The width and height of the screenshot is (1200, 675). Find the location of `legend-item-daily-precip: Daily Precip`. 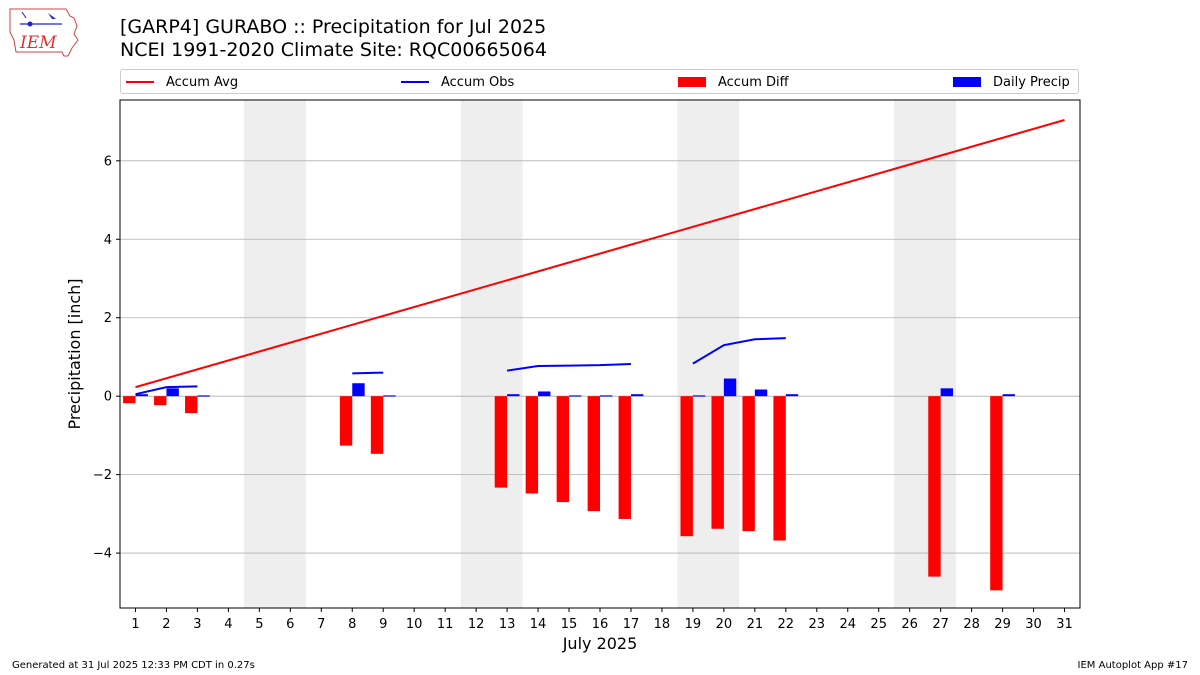

legend-item-daily-precip: Daily Precip is located at coordinates (1011, 82).